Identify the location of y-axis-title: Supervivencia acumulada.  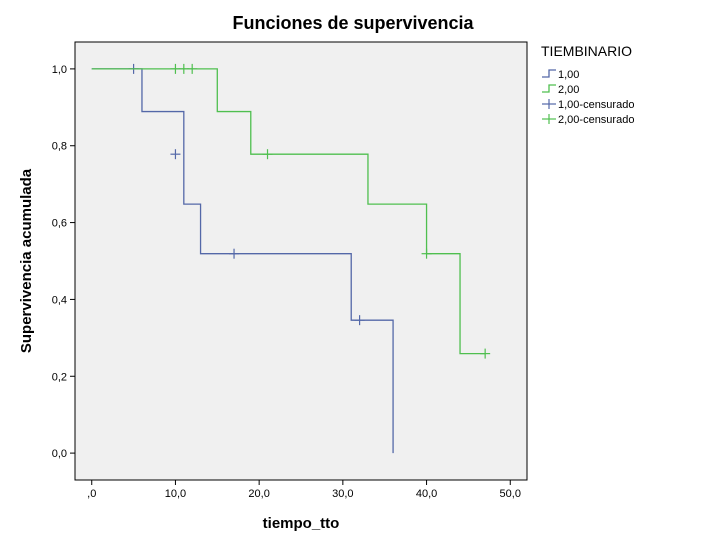
(26, 260).